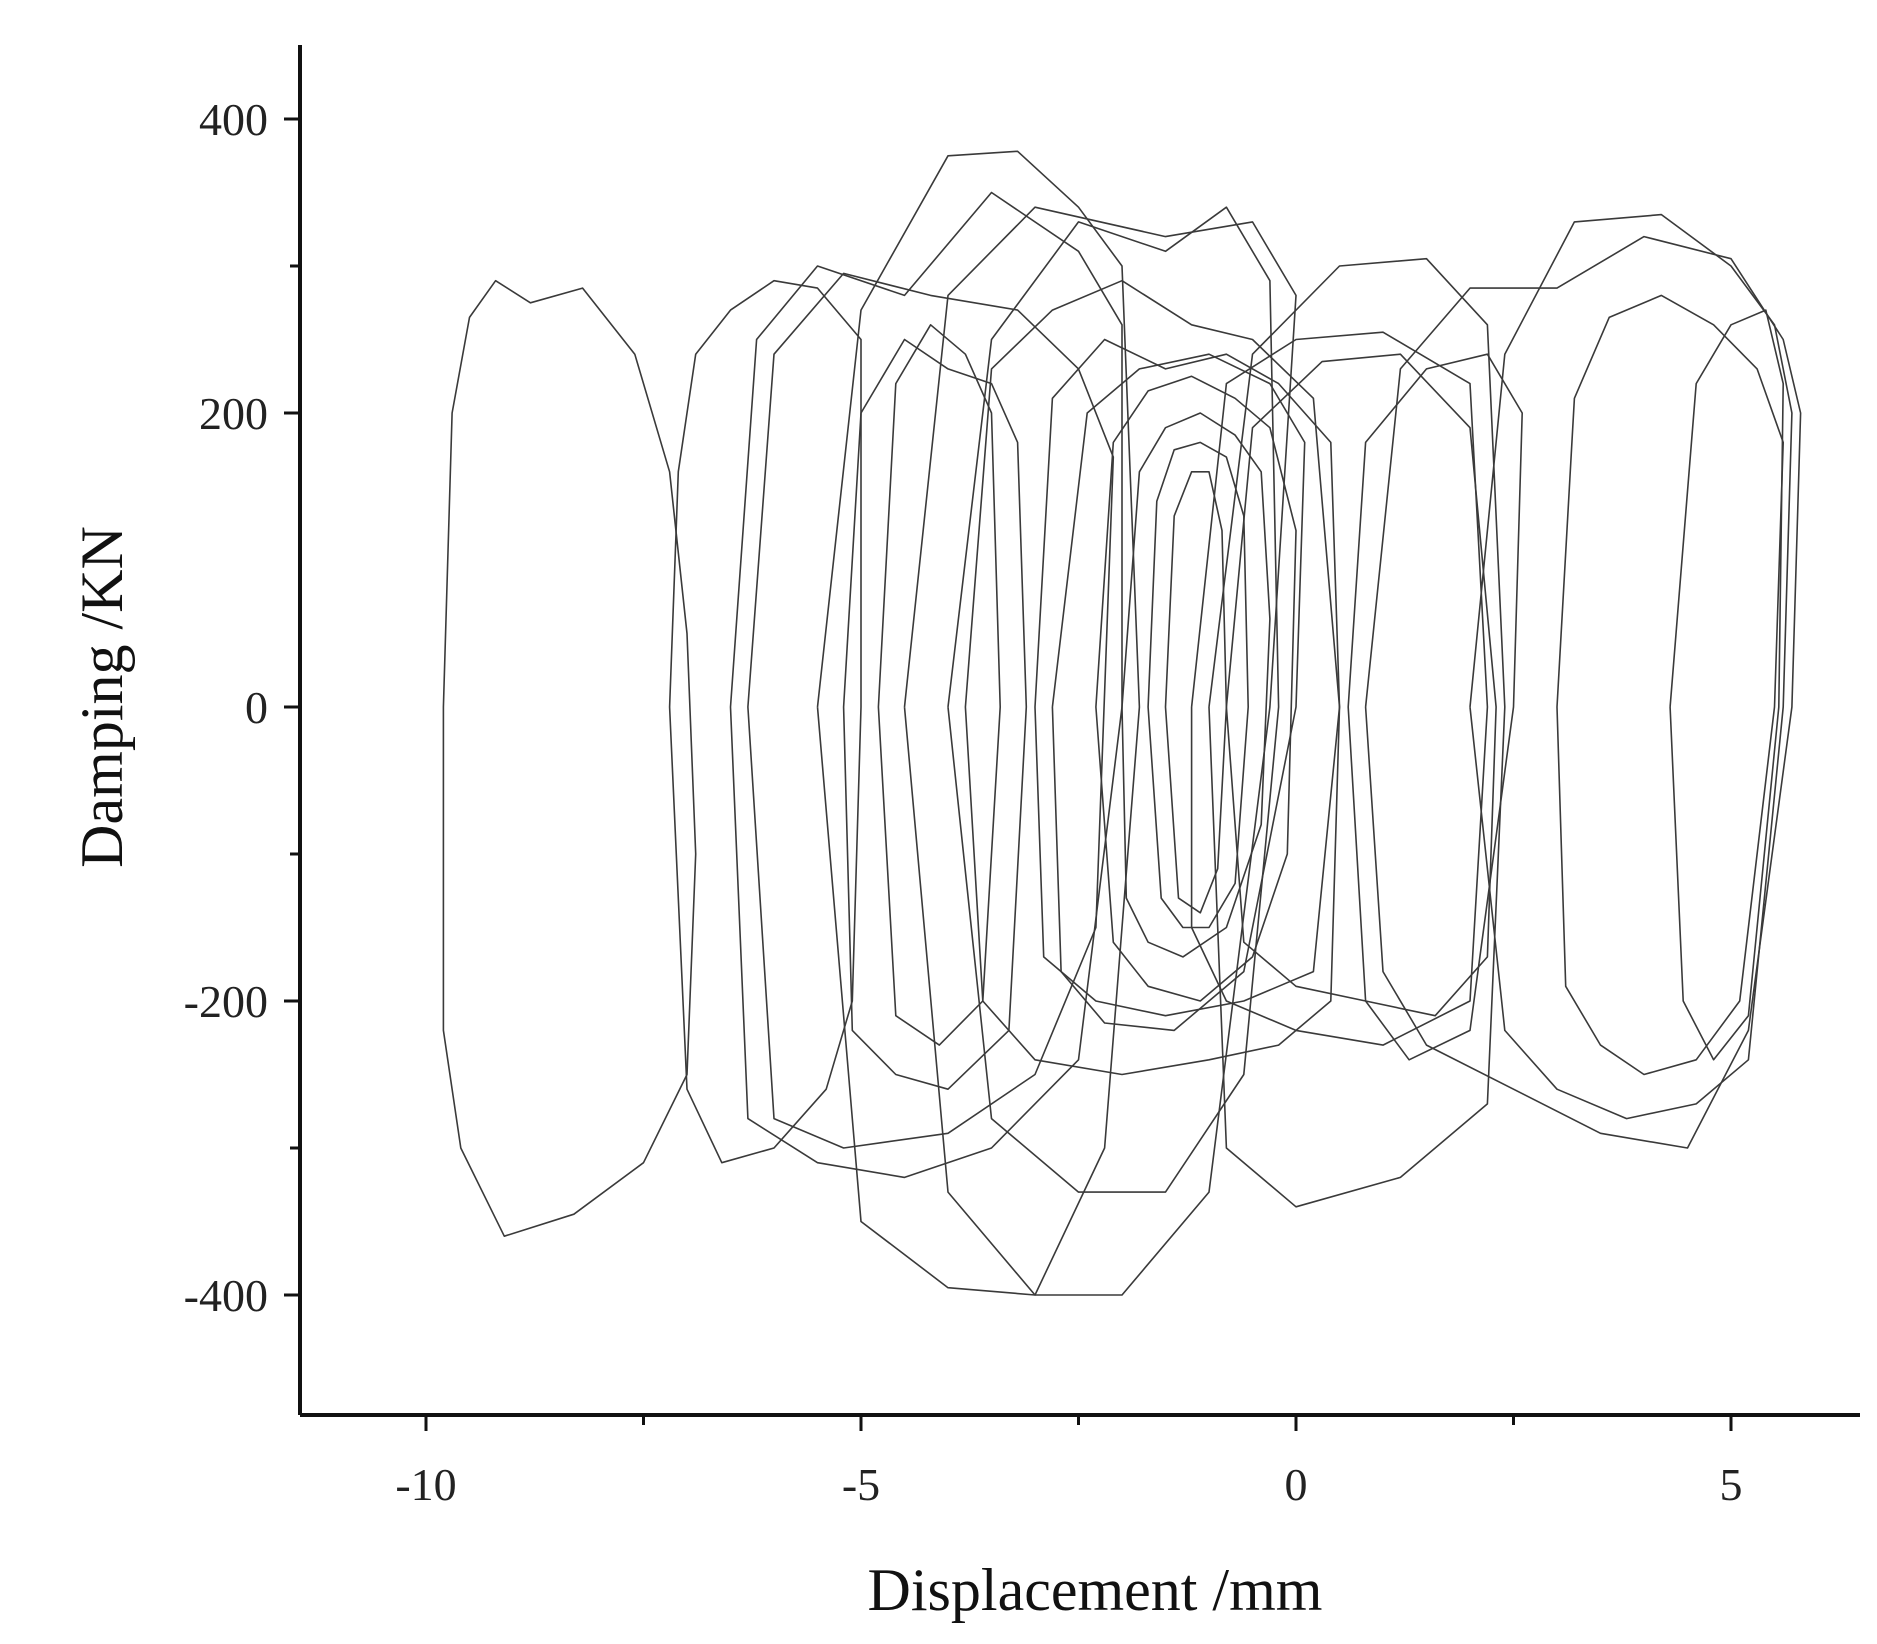 This screenshot has width=1877, height=1644. I want to click on y-tick-label-200: 200, so click(233, 413).